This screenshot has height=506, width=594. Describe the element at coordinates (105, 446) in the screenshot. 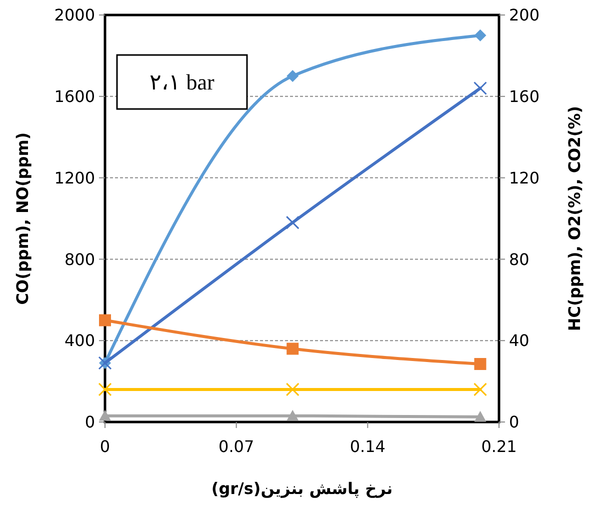

I see `x-tick-label: 0` at that location.